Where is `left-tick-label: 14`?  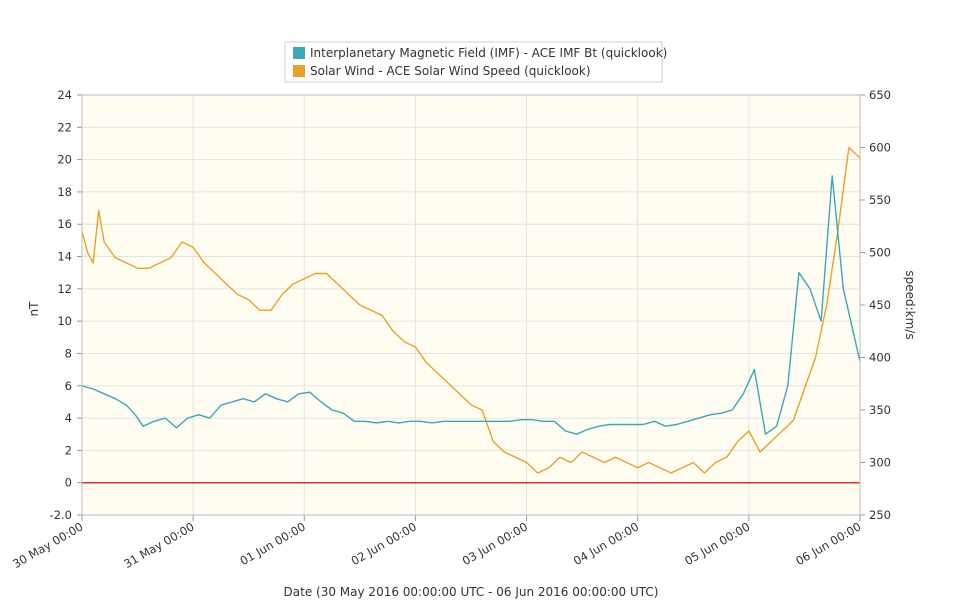
left-tick-label: 14 is located at coordinates (64, 257).